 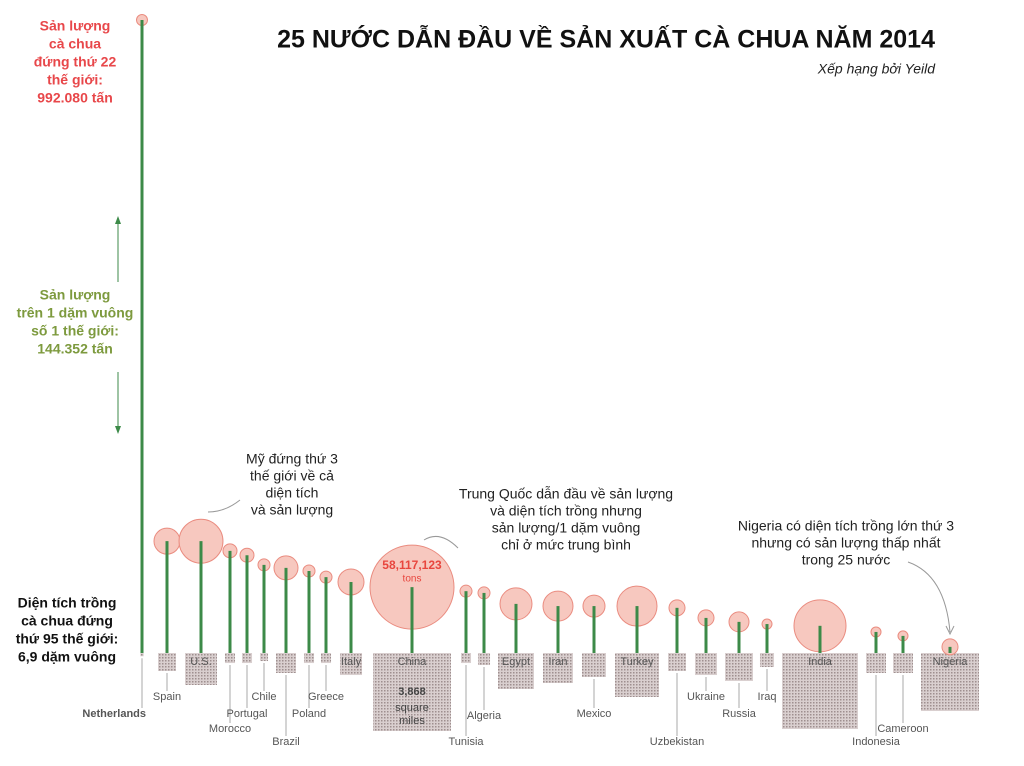 I want to click on country-label: Tunisia, so click(x=466, y=742).